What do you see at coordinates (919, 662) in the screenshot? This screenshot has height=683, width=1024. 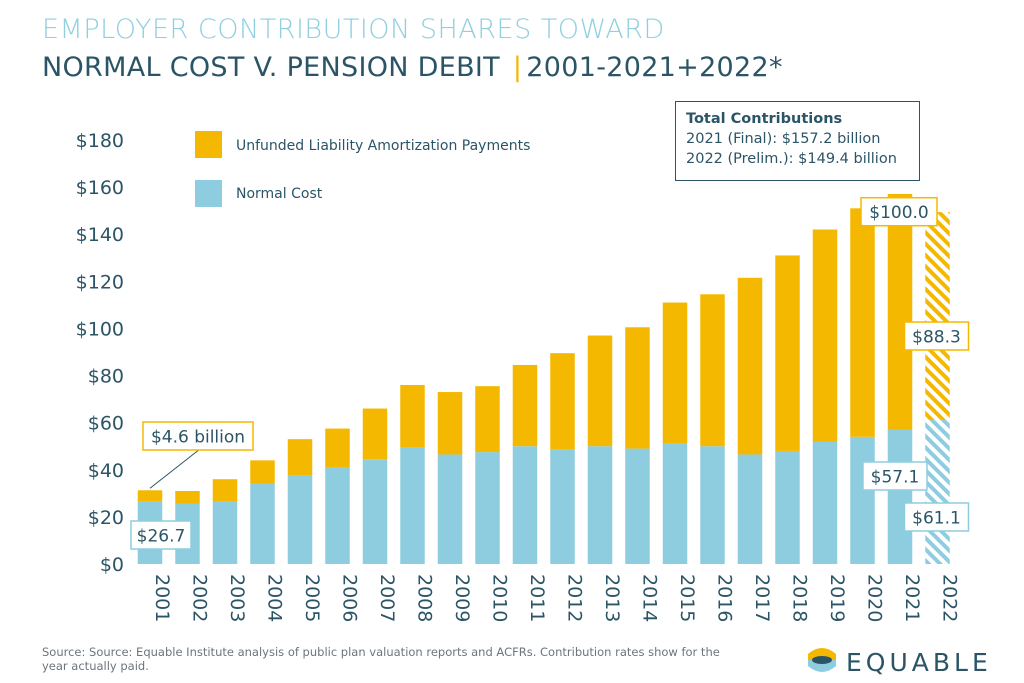 I see `logo-wordmark: EQUABLE` at bounding box center [919, 662].